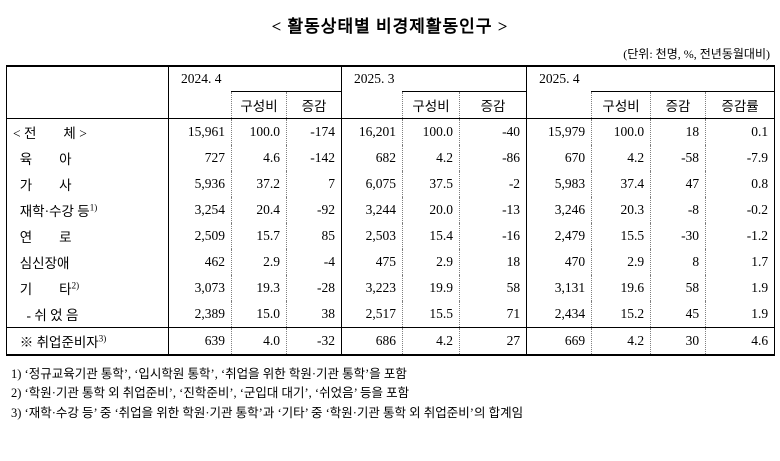  Describe the element at coordinates (259, 341) in the screenshot. I see `table-cell: 4.0` at that location.